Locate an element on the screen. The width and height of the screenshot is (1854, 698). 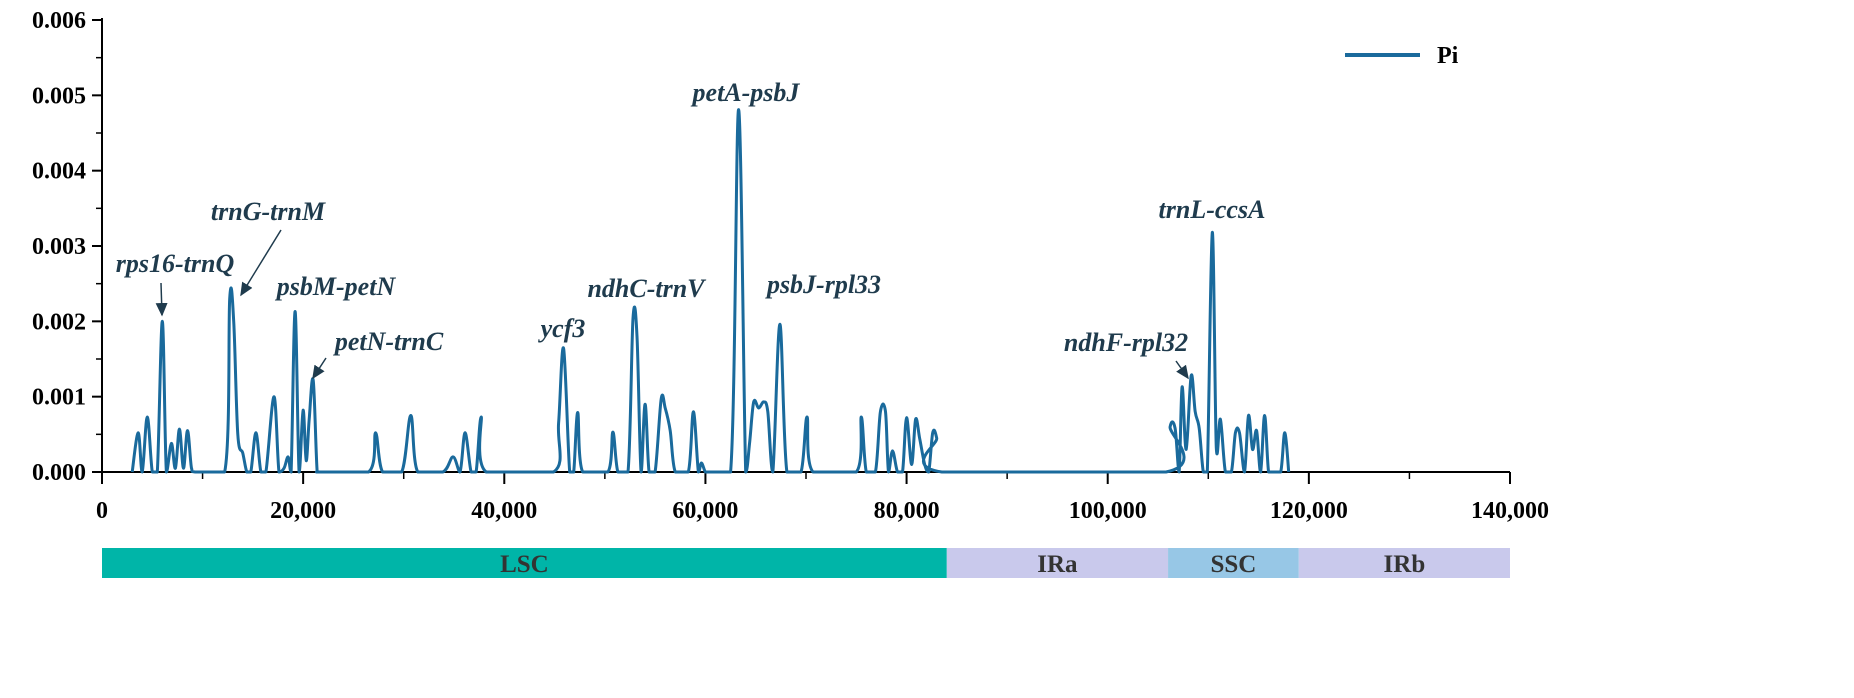
peak-label-psbj-rpl33: psbJ-rpl33 is located at coordinates (823, 284).